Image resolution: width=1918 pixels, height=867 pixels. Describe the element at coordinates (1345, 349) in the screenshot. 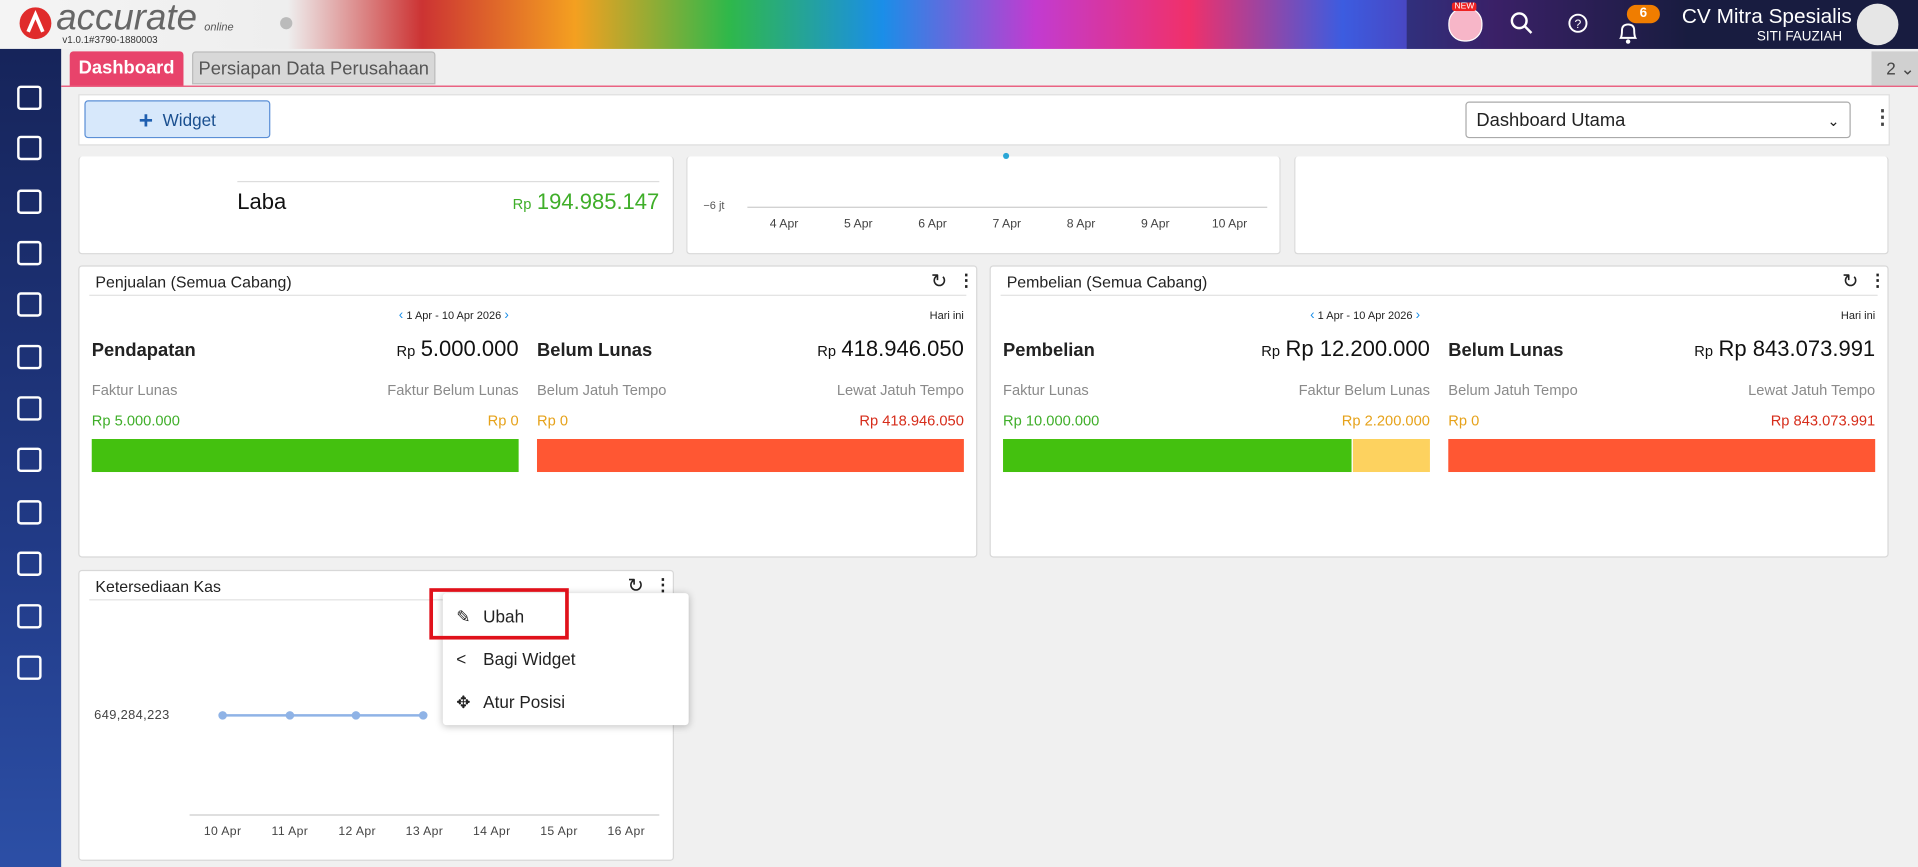

I see `summary-amount: Rp Rp 12.200.000` at that location.